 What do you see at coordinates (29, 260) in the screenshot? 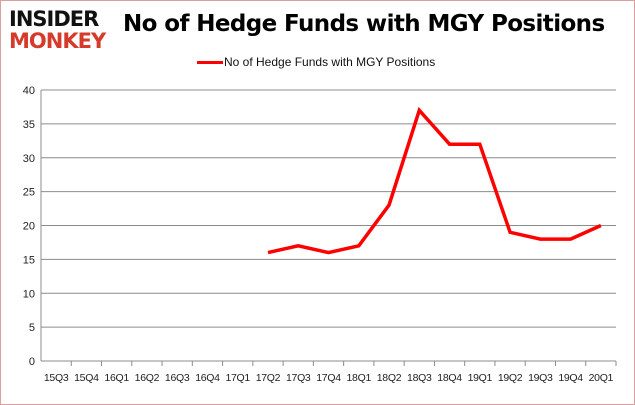
I see `y-tick-label: 15` at bounding box center [29, 260].